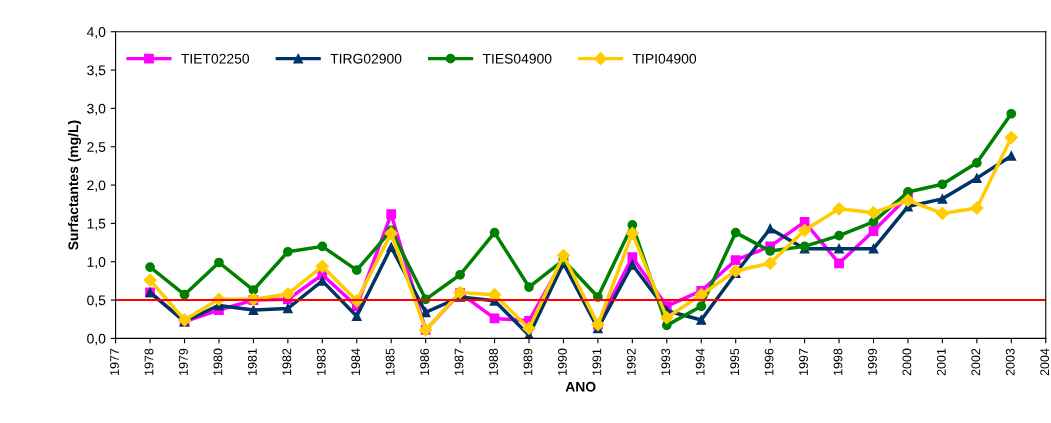  I want to click on x-tick-label: 1982, so click(287, 361).